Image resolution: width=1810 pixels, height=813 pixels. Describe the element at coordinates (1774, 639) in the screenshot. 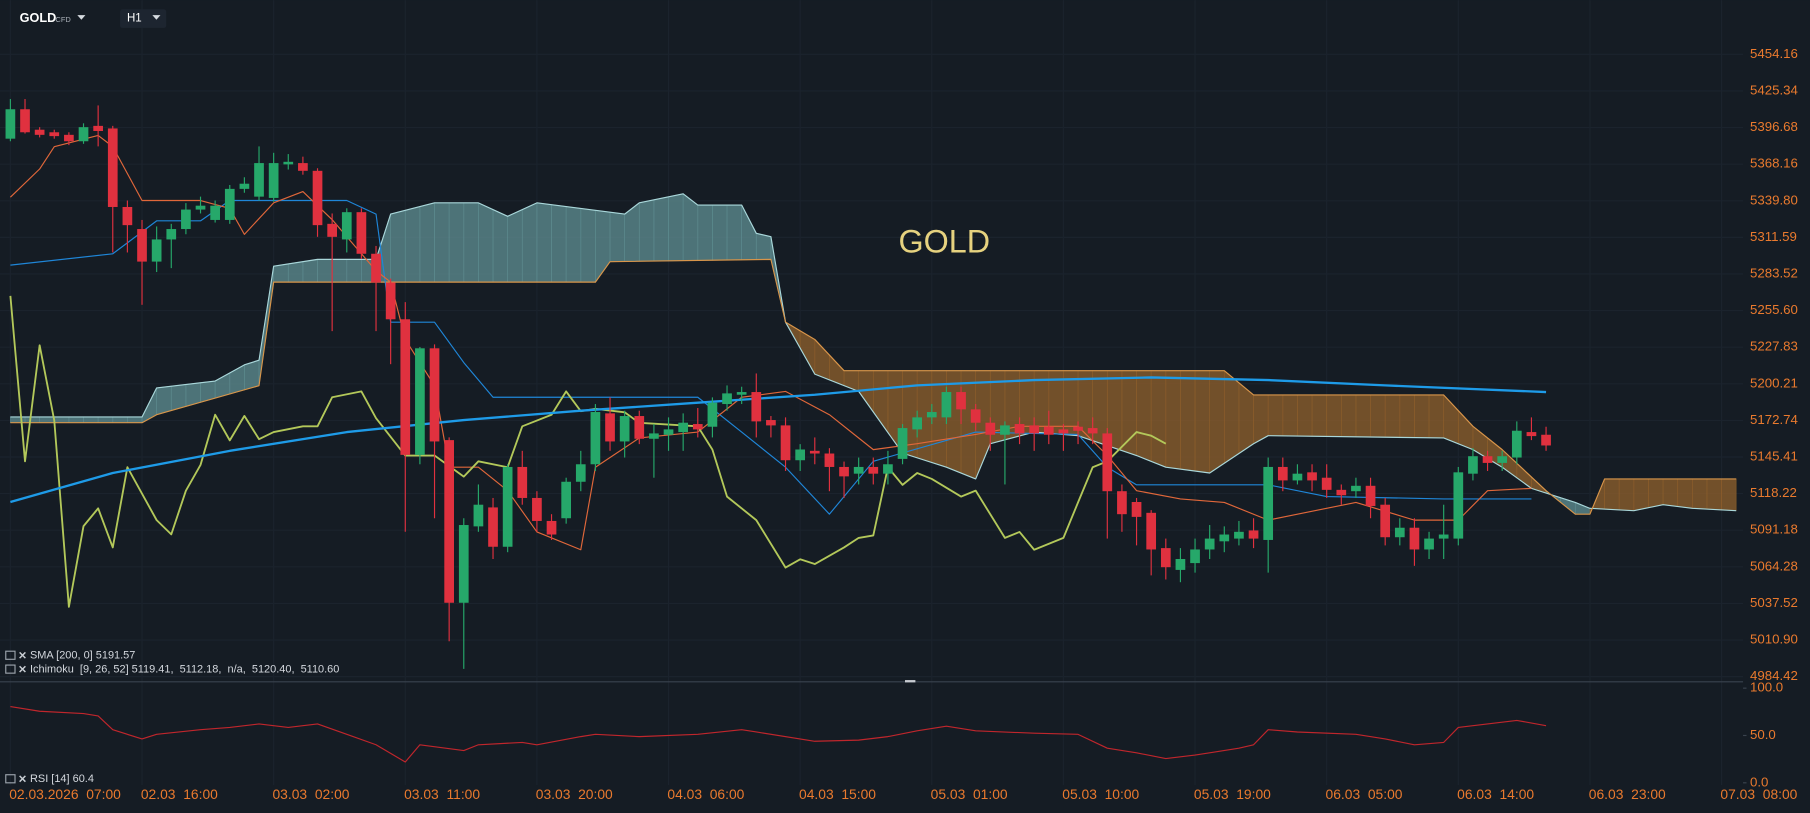

I see `y-tick-label: 5010.90` at that location.